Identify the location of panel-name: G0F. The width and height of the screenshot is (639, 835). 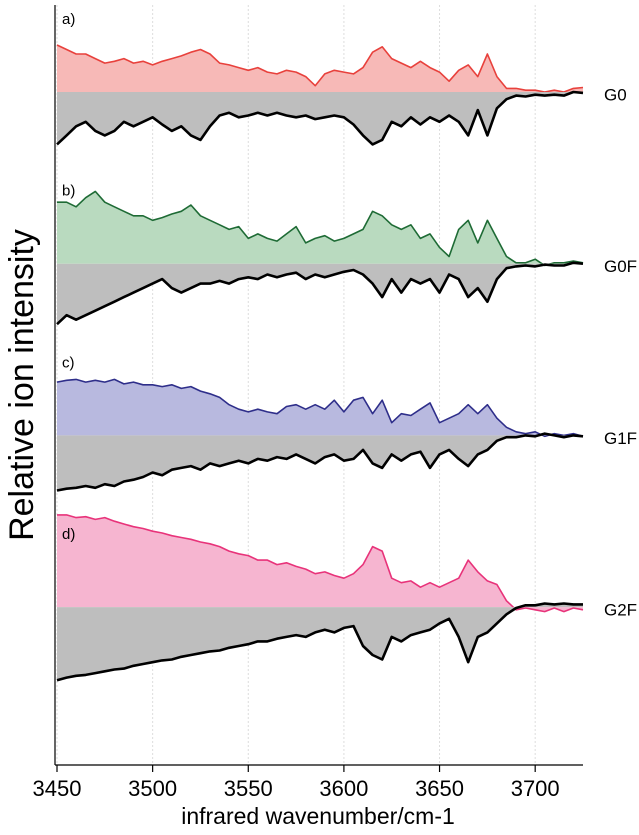
(620, 266).